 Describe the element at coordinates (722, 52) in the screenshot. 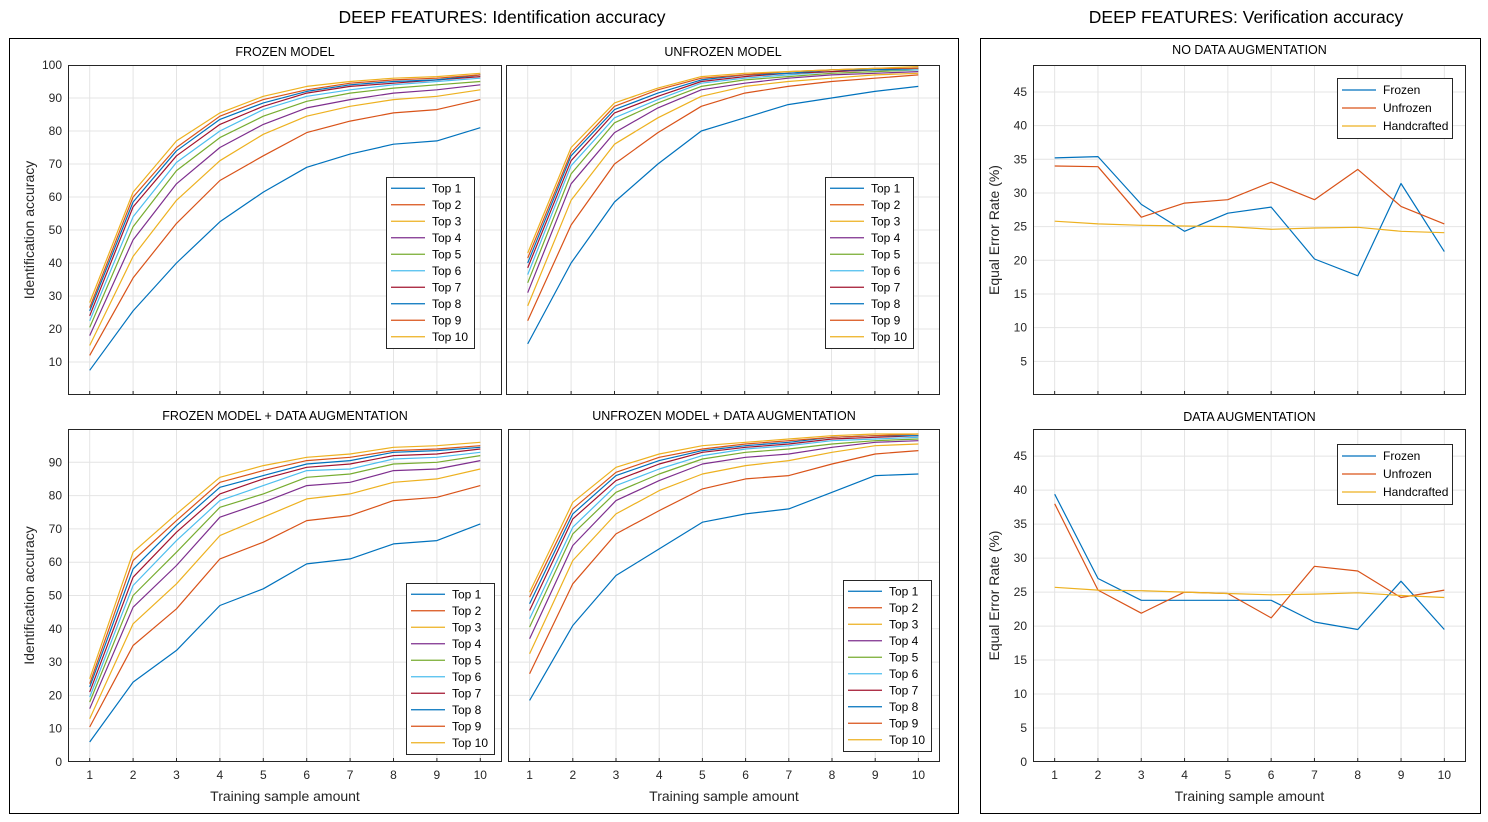

I see `chart-title: UNFROZEN MODEL` at that location.